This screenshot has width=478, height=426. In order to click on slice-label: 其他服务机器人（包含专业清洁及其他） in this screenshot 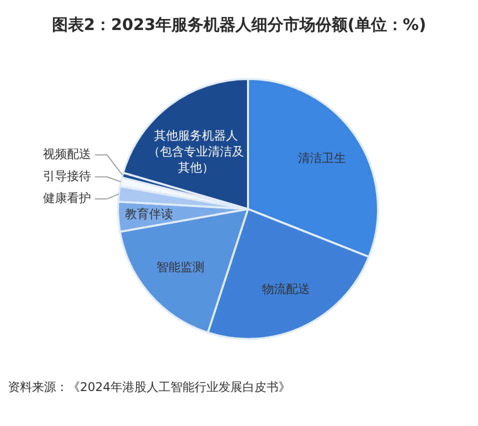, I will do `click(196, 151)`.